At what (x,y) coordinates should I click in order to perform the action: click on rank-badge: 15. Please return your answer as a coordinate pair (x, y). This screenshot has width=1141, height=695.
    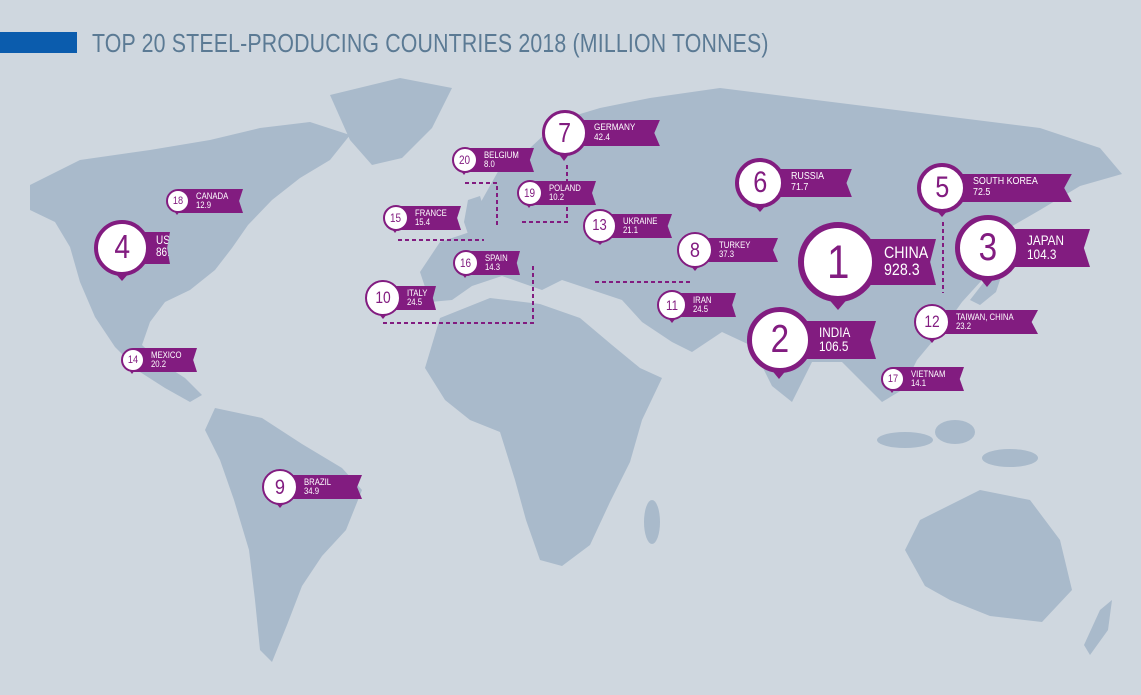
    Looking at the image, I should click on (396, 218).